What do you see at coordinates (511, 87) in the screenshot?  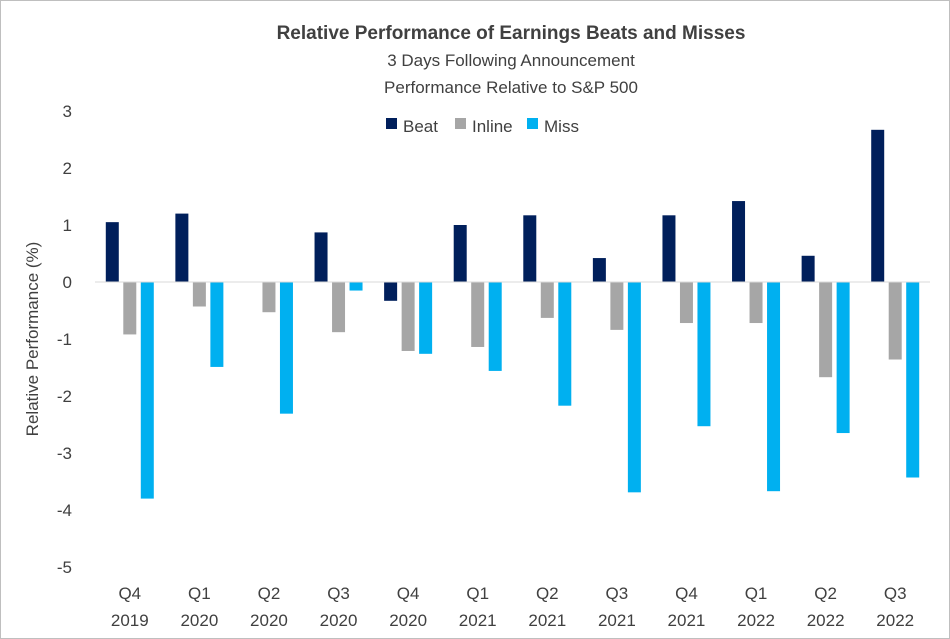 I see `chart-subtitle-line-2: Performance Relative to S&P 500` at bounding box center [511, 87].